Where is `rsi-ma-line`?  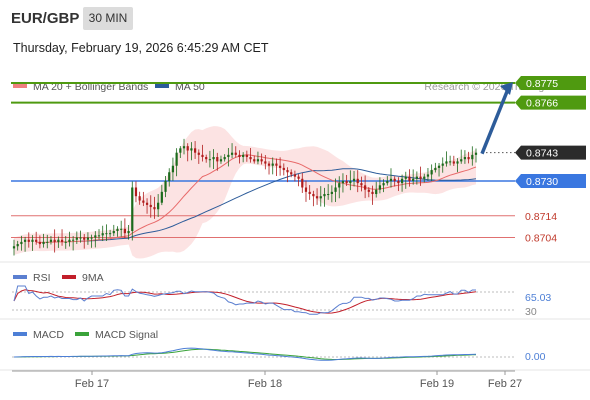 rsi-ma-line is located at coordinates (245, 301).